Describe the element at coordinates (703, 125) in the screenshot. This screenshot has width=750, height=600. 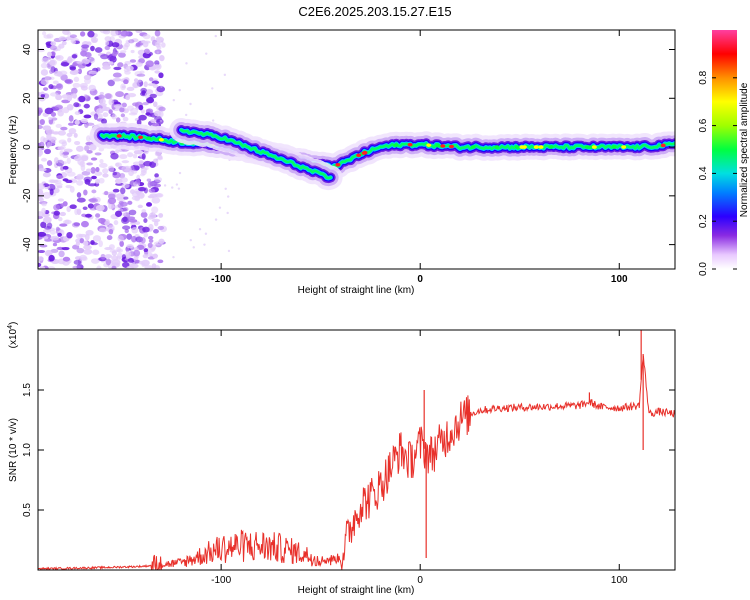
I see `colorbar-tick-label: 0.6` at that location.